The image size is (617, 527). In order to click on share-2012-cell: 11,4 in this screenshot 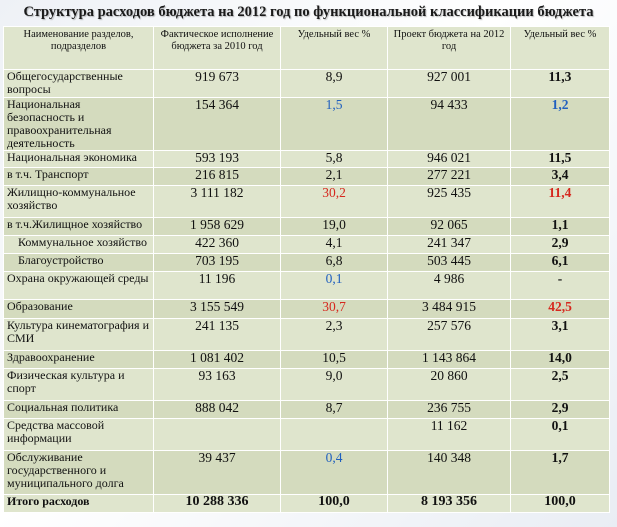, I will do `click(560, 201)`.